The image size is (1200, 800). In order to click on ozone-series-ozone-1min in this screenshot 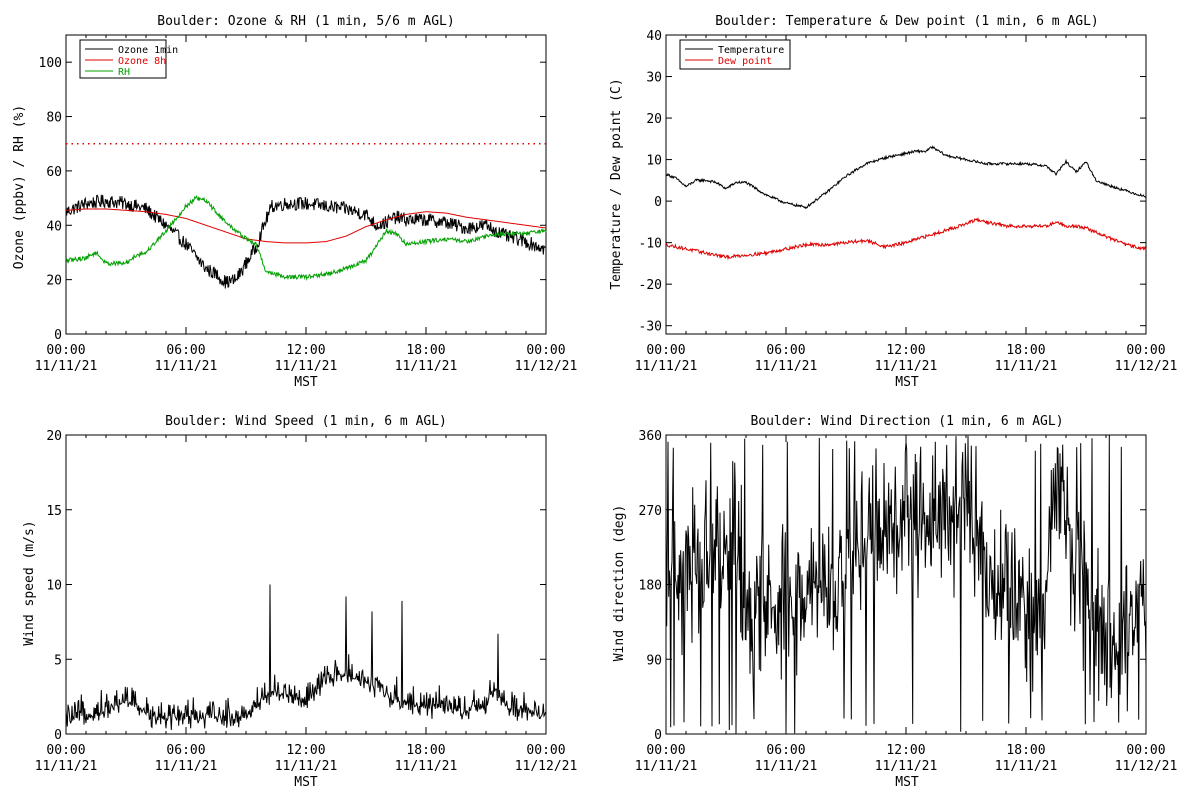, I will do `click(306, 241)`.